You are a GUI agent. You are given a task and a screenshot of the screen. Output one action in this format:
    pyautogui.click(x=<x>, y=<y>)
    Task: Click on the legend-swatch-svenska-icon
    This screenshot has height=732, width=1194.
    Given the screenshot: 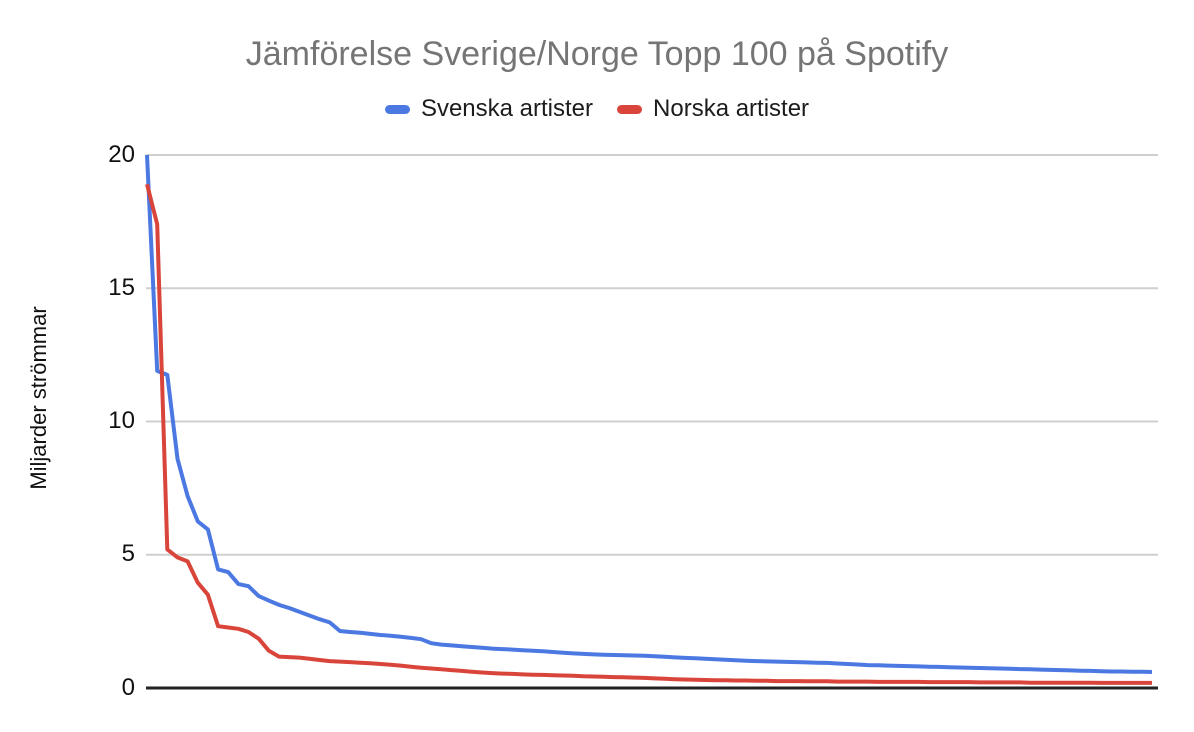 What is the action you would take?
    pyautogui.click(x=397, y=109)
    